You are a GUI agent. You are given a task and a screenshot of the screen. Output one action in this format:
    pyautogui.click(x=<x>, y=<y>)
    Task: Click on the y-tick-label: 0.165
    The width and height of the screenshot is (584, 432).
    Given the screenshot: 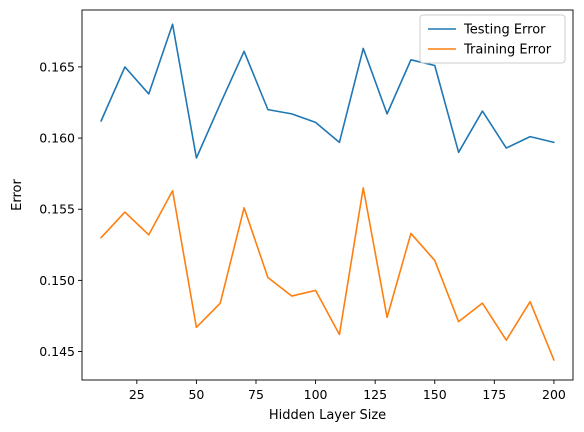 What is the action you would take?
    pyautogui.click(x=57, y=66)
    